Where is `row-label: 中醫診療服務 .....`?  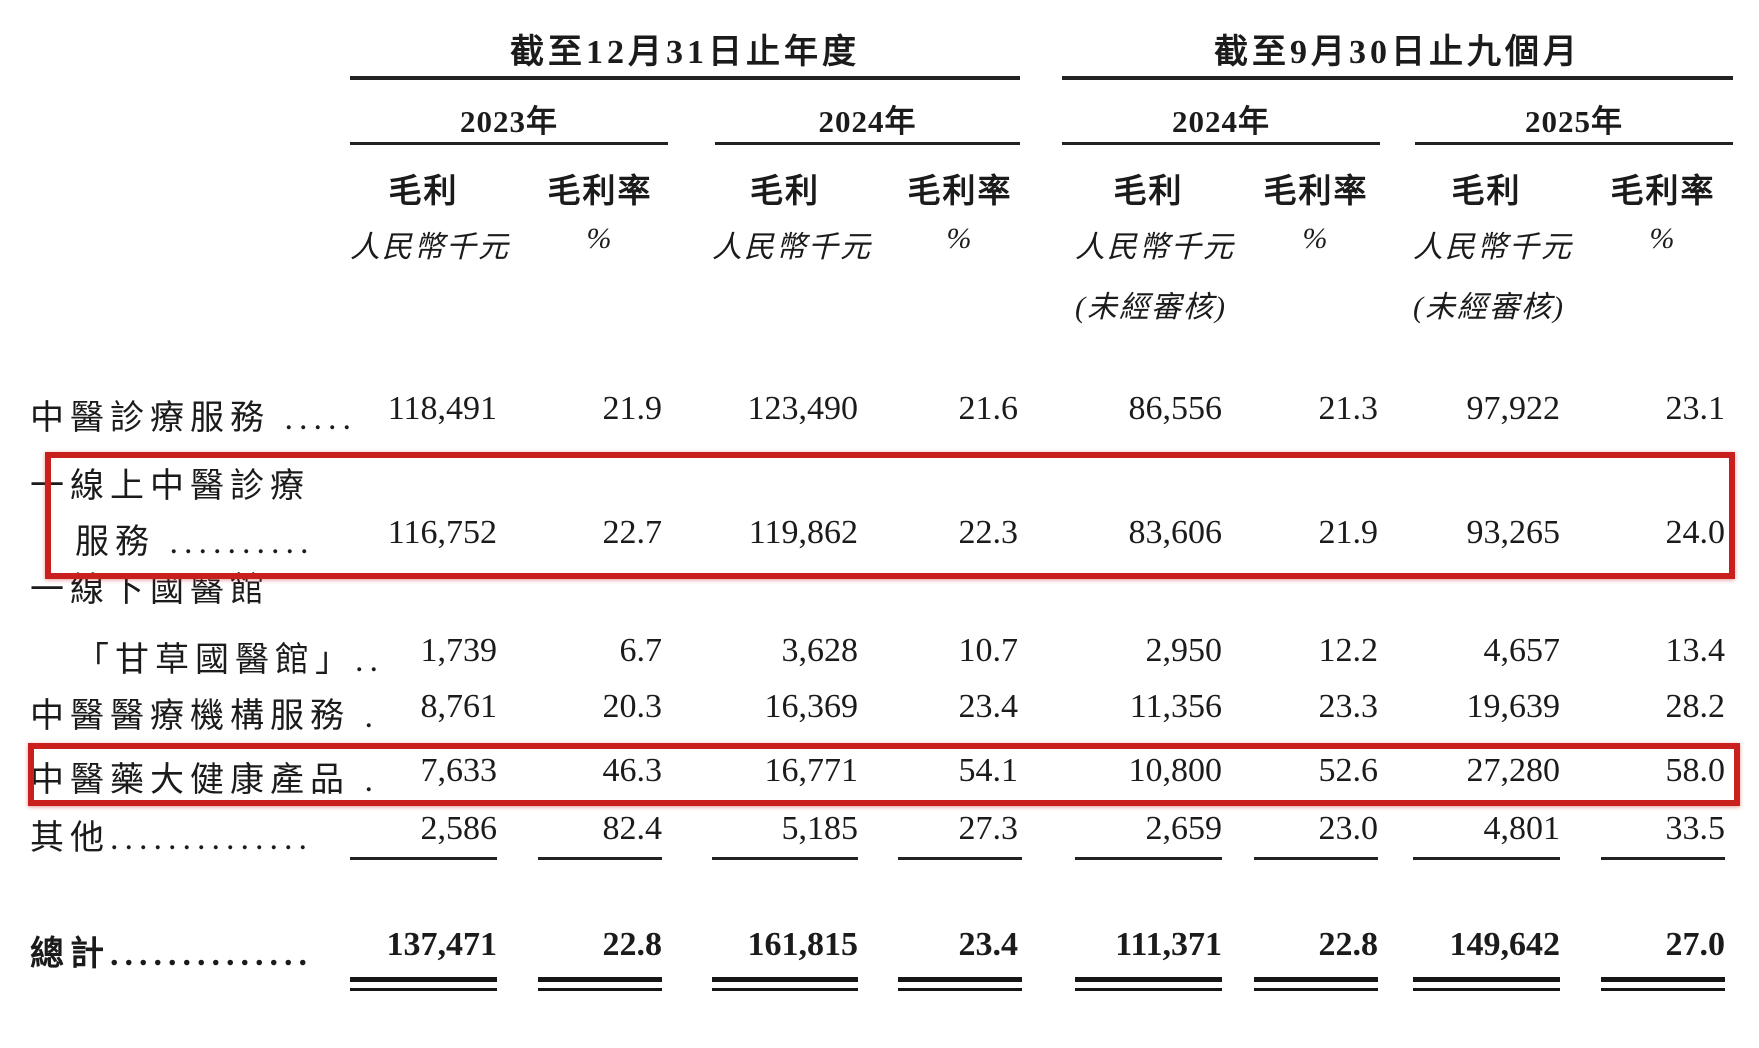
row-label: 中醫診療服務 ..... is located at coordinates (193, 418).